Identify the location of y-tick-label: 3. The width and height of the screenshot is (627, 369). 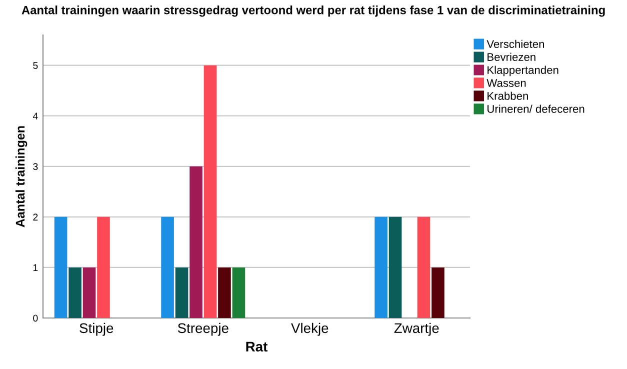
(35, 166).